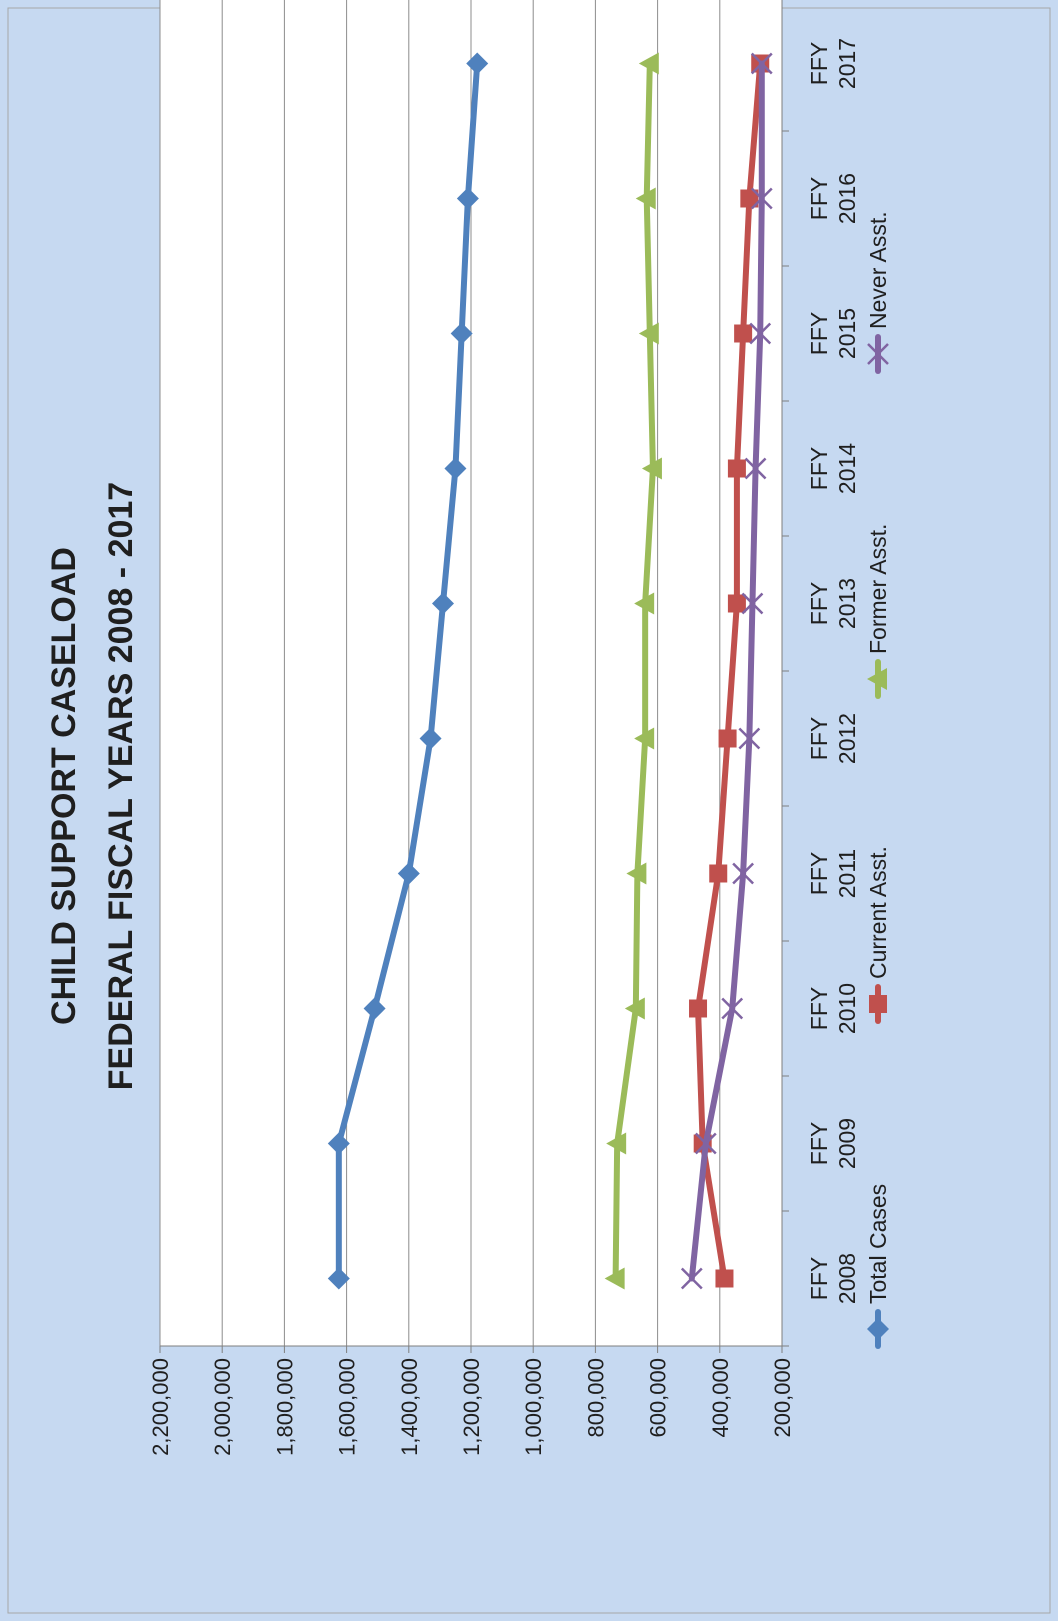 Image resolution: width=1058 pixels, height=1621 pixels. I want to click on legend-item-current-asst: Current Asst., so click(878, 935).